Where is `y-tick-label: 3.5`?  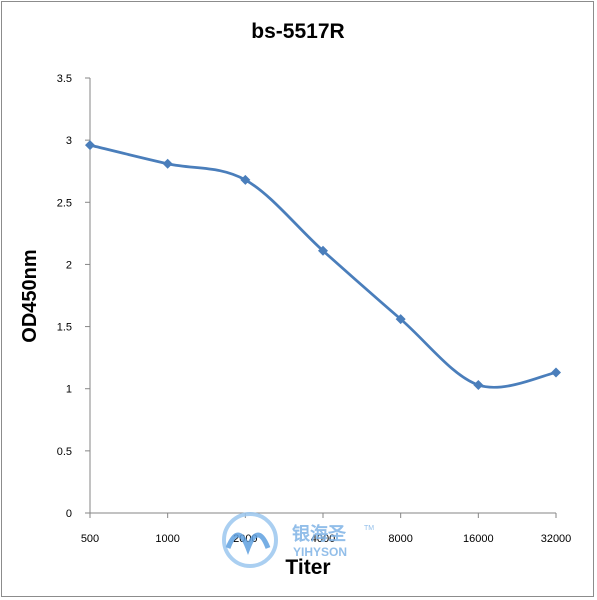 y-tick-label: 3.5 is located at coordinates (64, 79).